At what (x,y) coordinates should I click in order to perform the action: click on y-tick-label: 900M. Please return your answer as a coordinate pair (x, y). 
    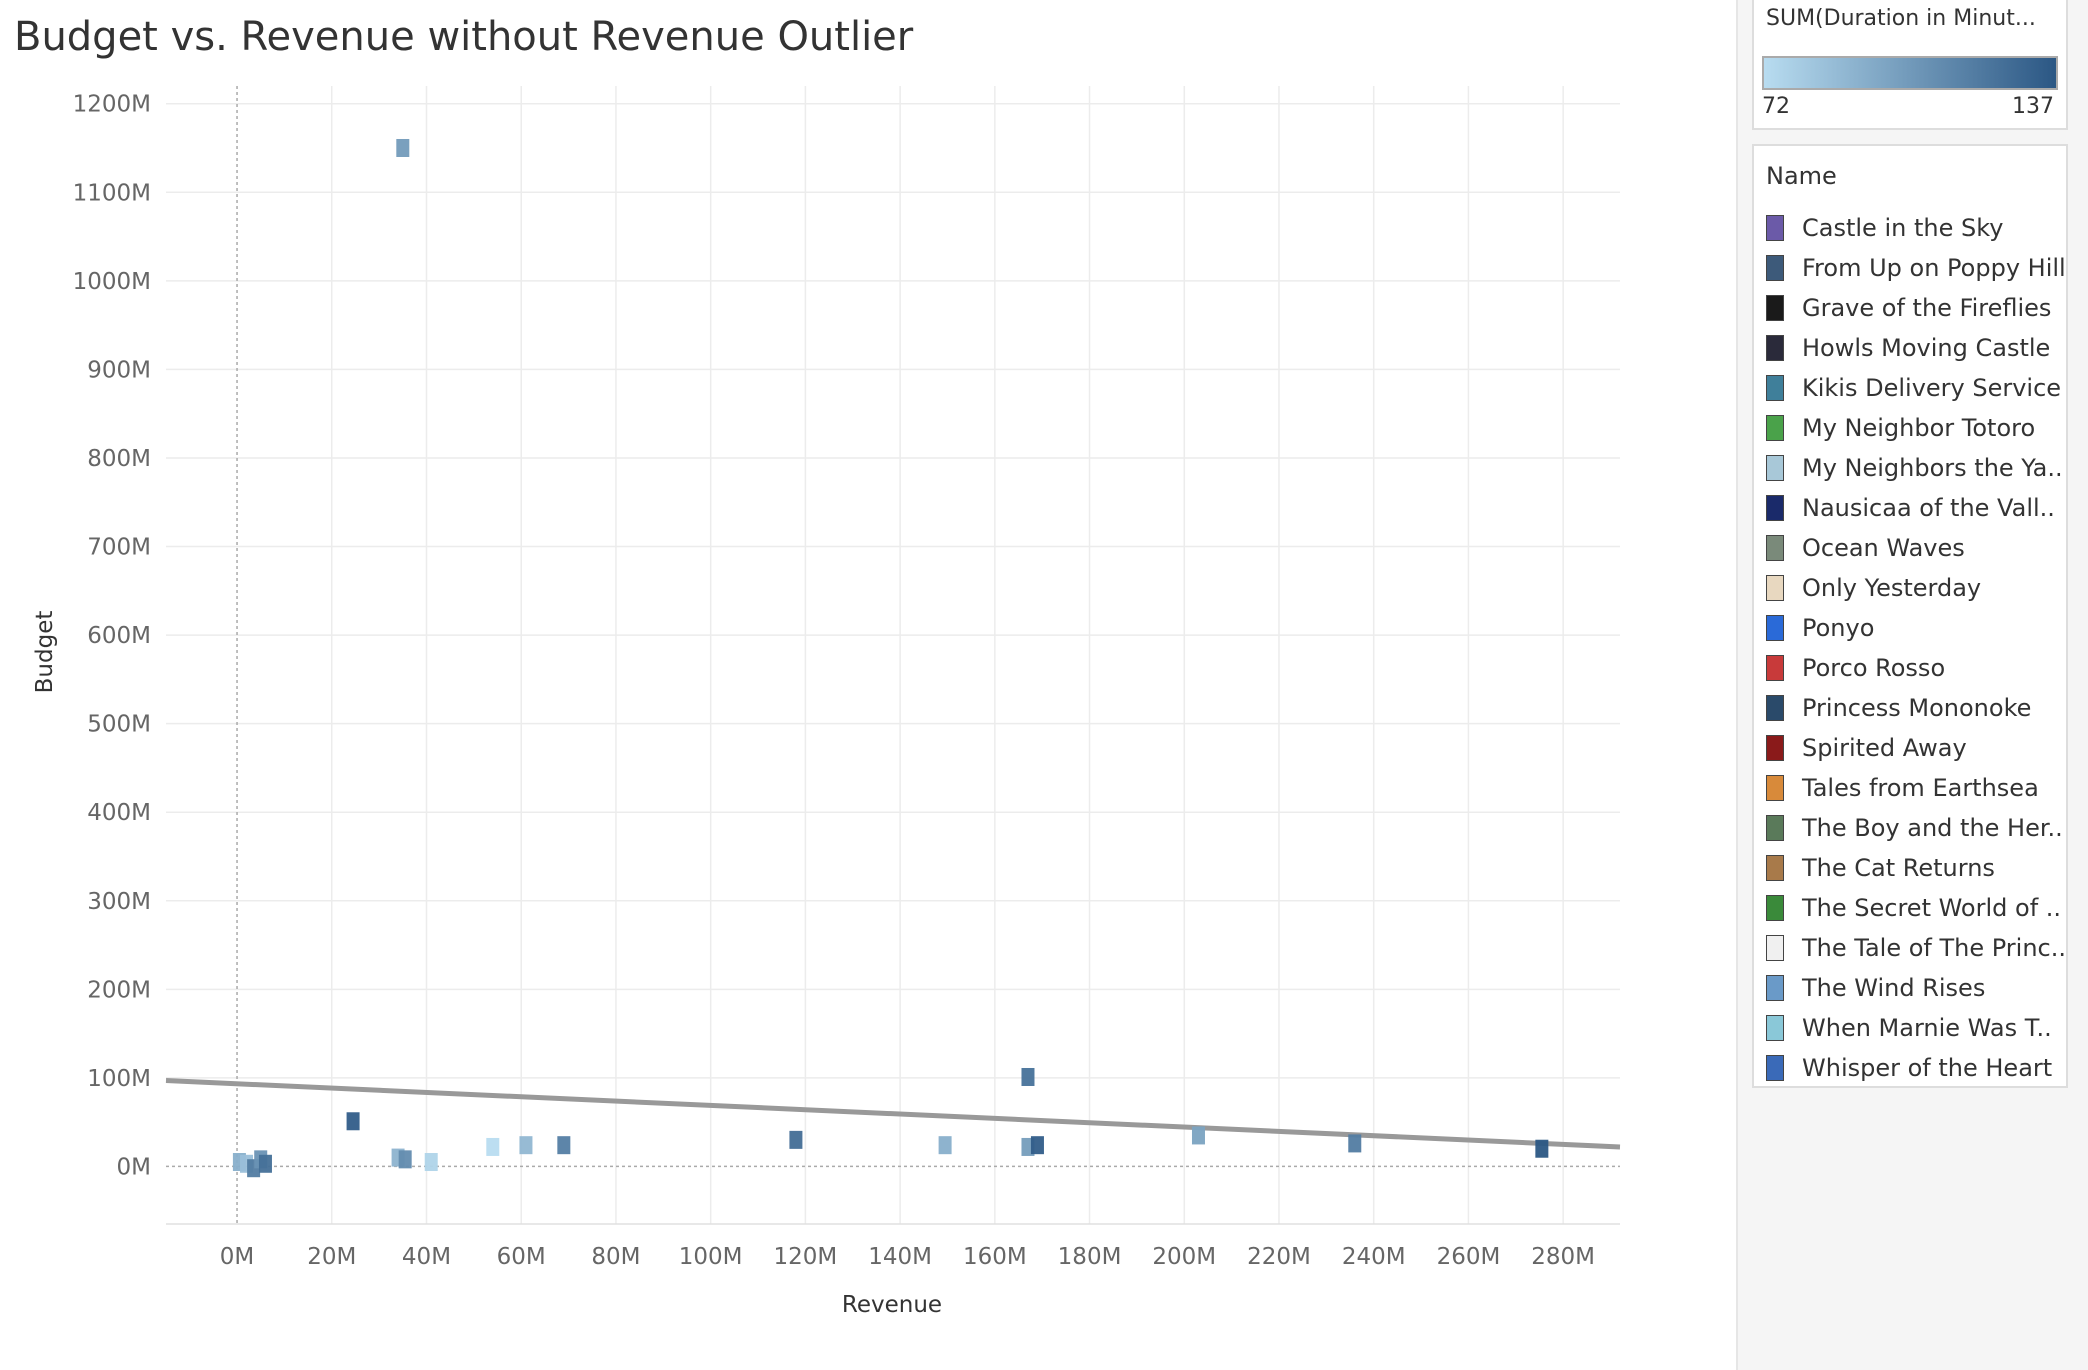
    Looking at the image, I should click on (119, 370).